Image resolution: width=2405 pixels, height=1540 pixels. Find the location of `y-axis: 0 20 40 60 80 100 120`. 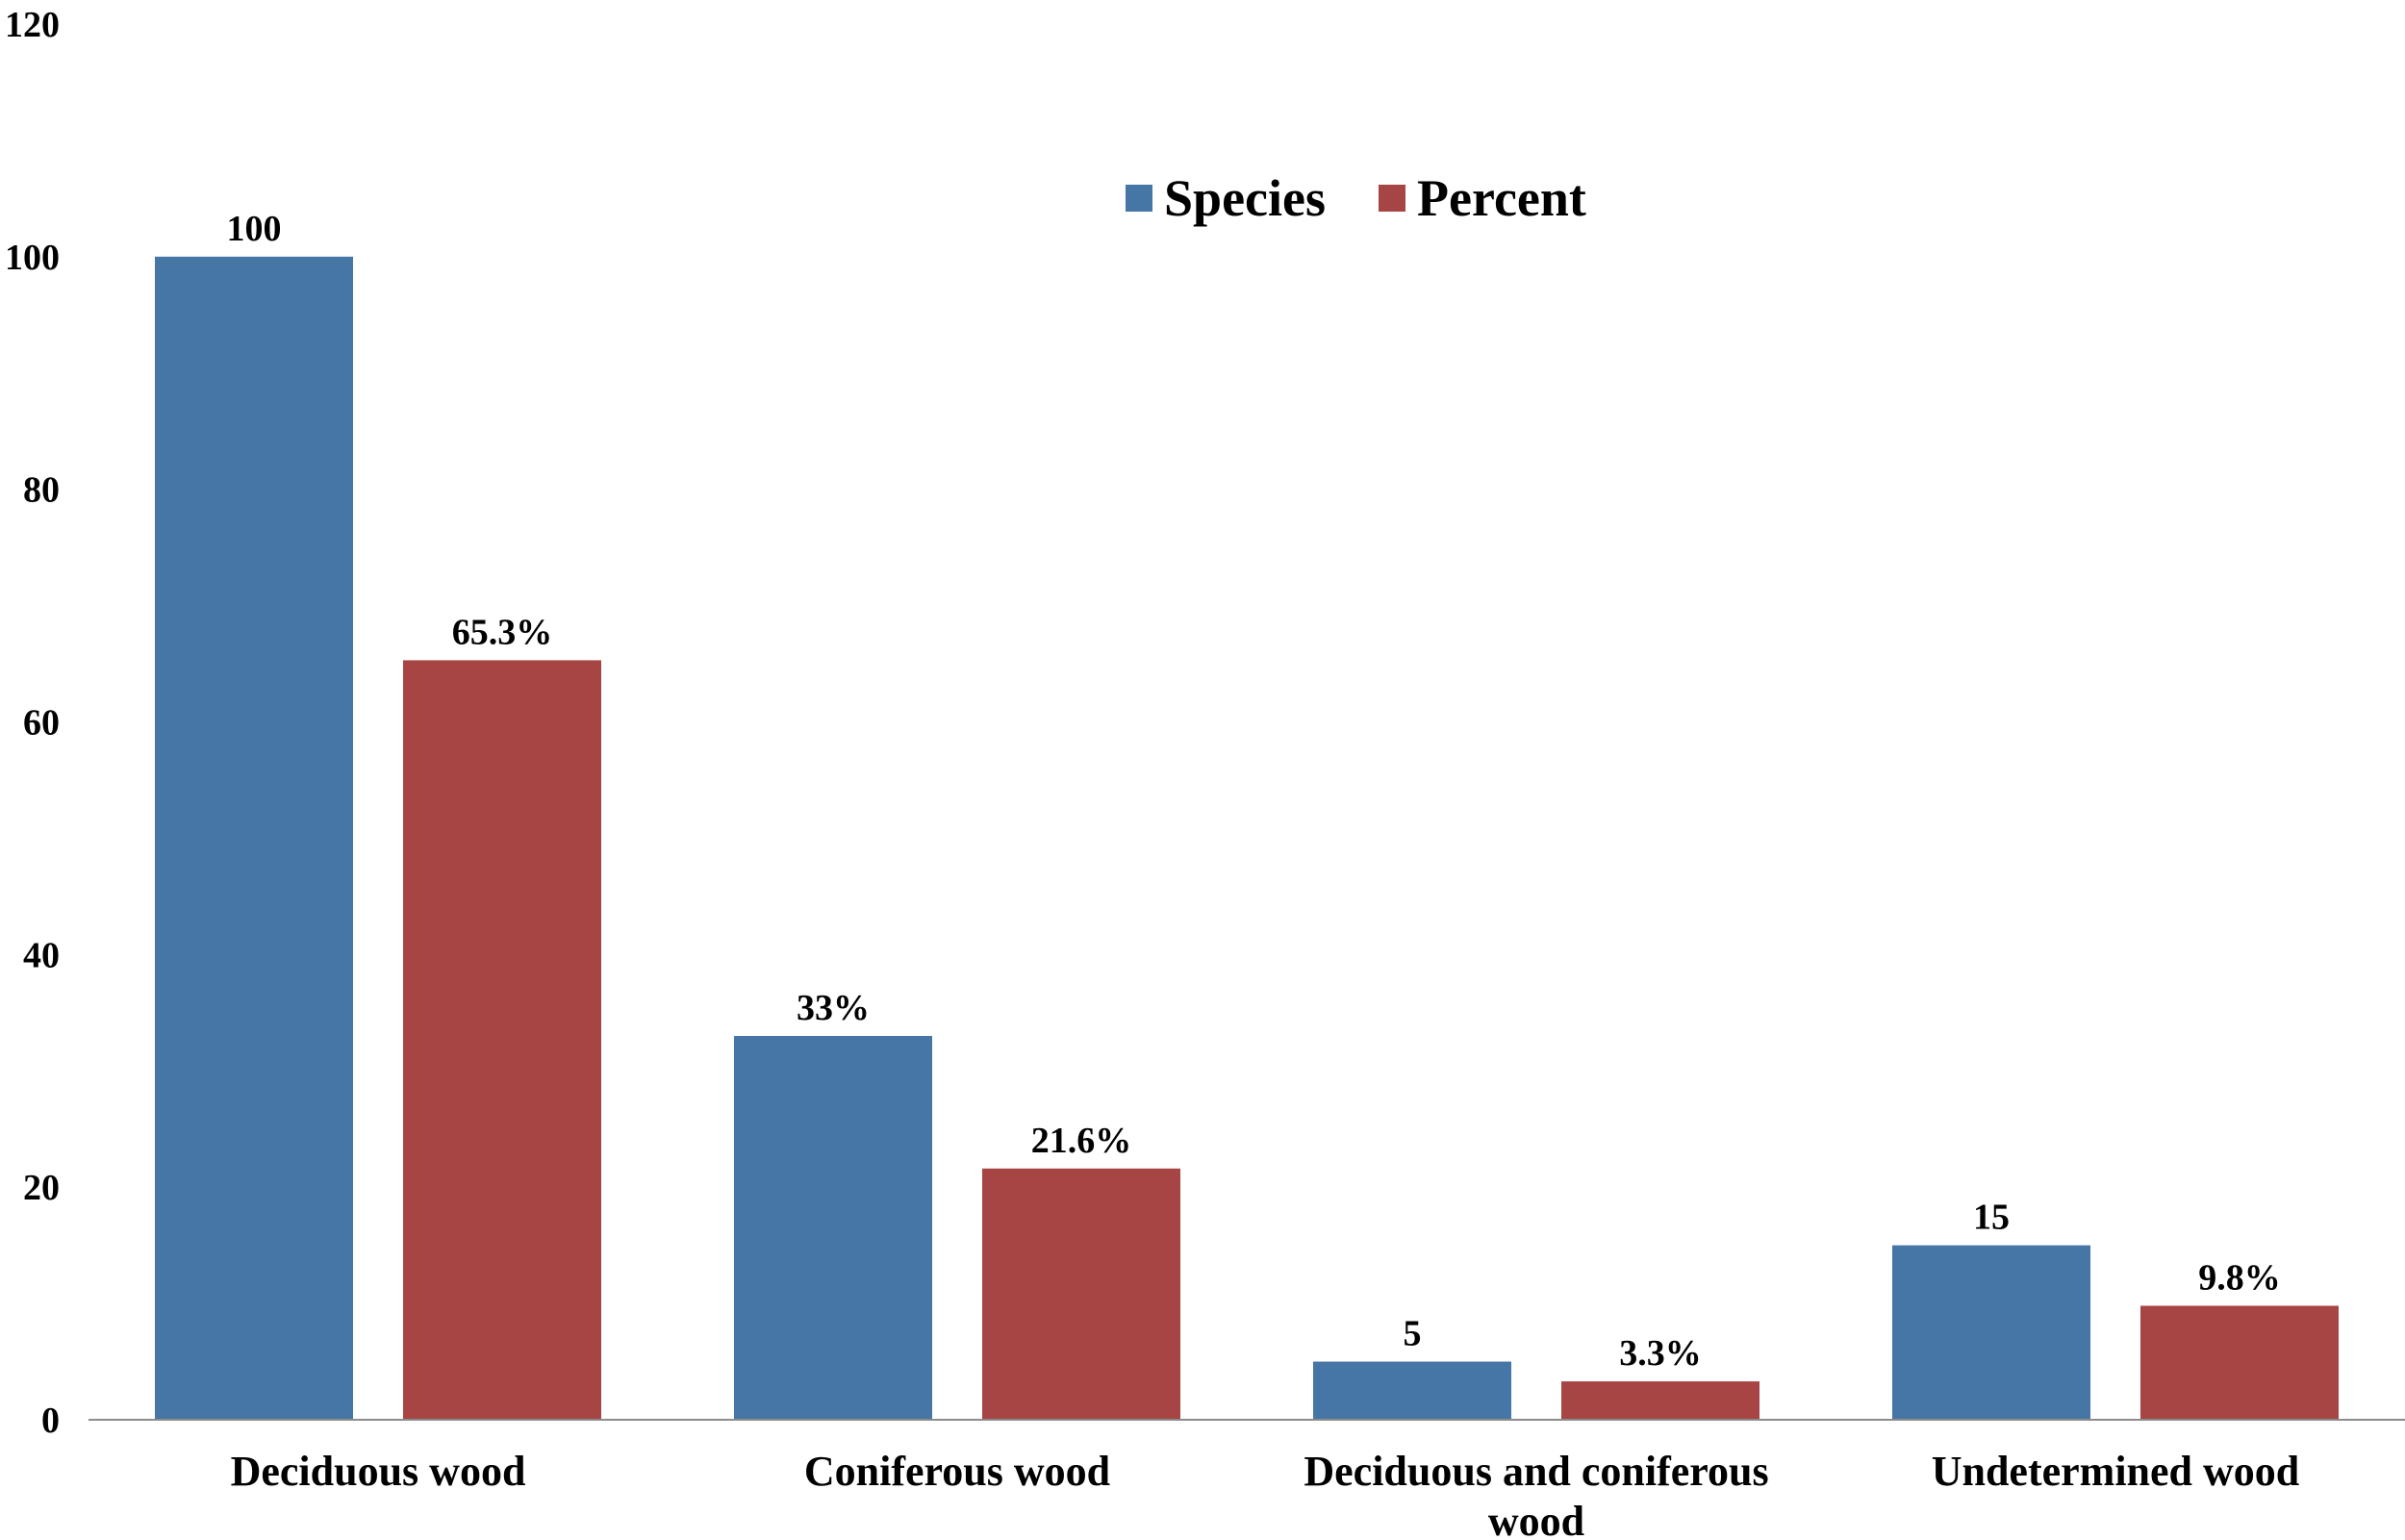

y-axis: 0 20 40 60 80 100 120 is located at coordinates (32, 723).